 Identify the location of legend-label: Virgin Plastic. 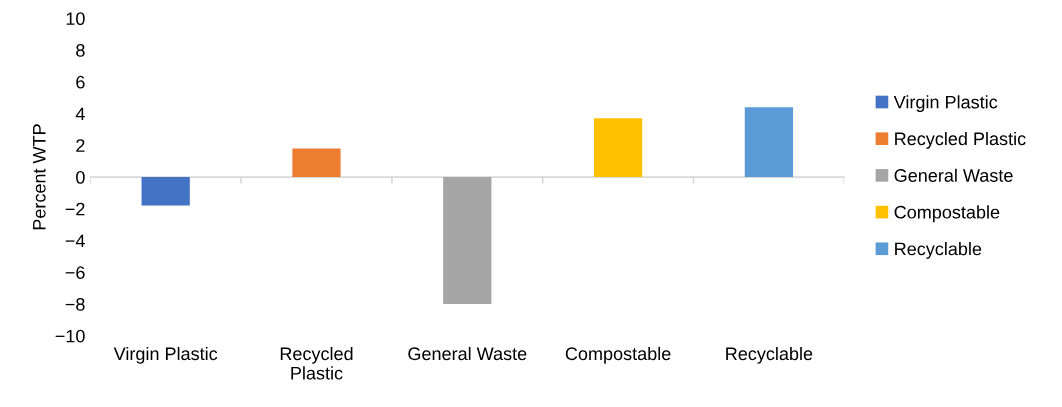
(945, 104).